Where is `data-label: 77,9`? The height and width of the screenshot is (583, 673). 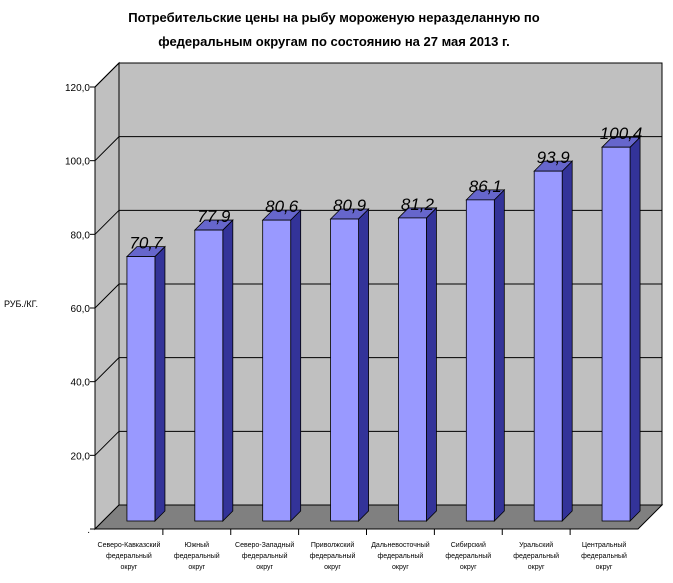 data-label: 77,9 is located at coordinates (214, 216).